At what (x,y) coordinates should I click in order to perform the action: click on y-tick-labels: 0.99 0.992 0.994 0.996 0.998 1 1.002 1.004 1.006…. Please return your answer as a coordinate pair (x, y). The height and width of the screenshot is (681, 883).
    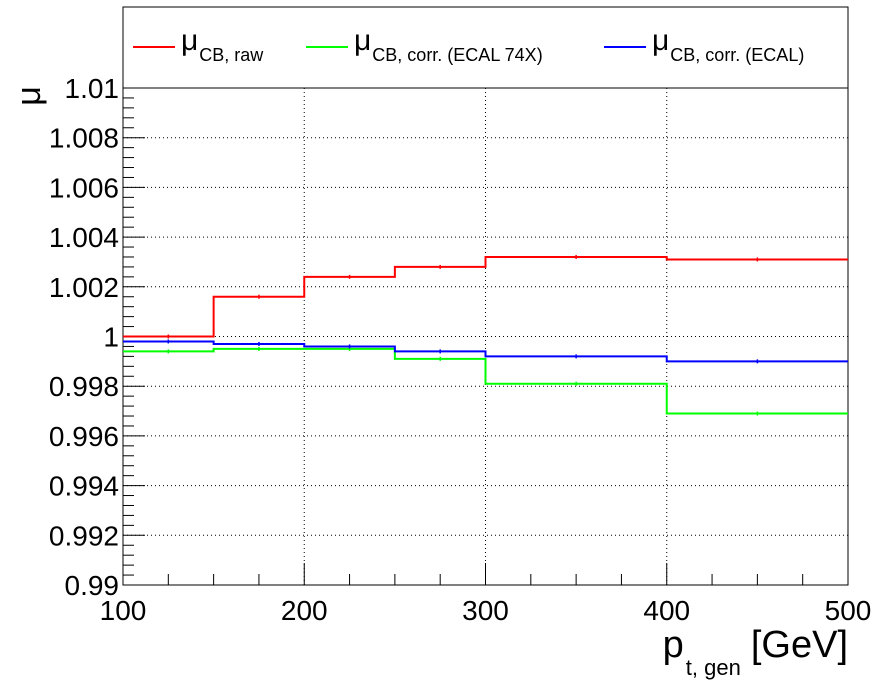
    Looking at the image, I should click on (84, 337).